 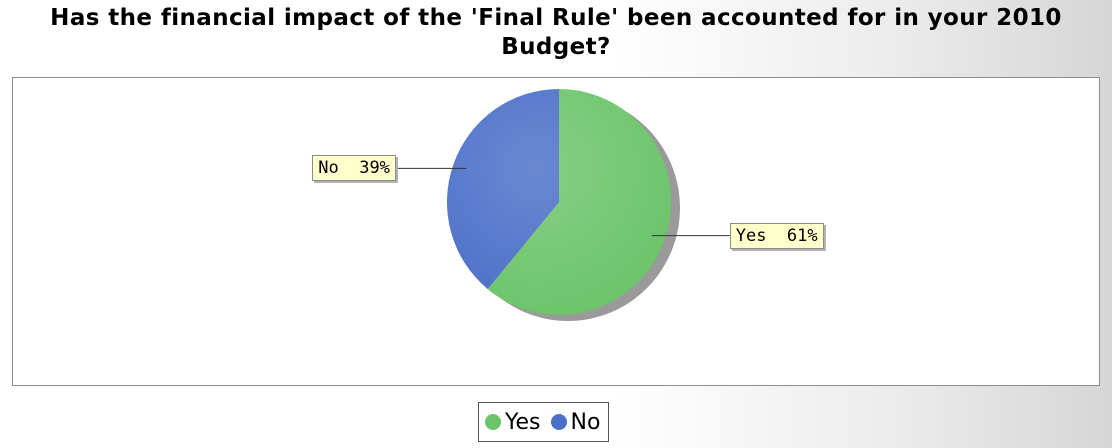 What do you see at coordinates (354, 168) in the screenshot?
I see `slice-label-no: No 39%` at bounding box center [354, 168].